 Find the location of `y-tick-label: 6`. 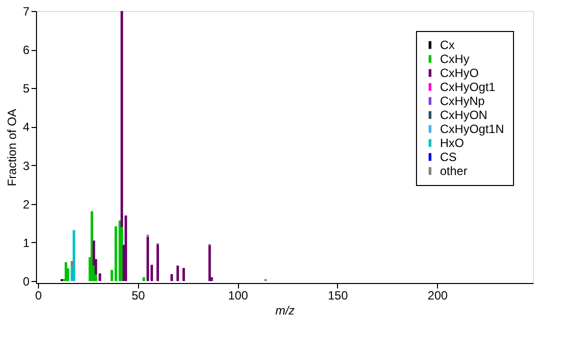

y-tick-label: 6 is located at coordinates (26, 50).